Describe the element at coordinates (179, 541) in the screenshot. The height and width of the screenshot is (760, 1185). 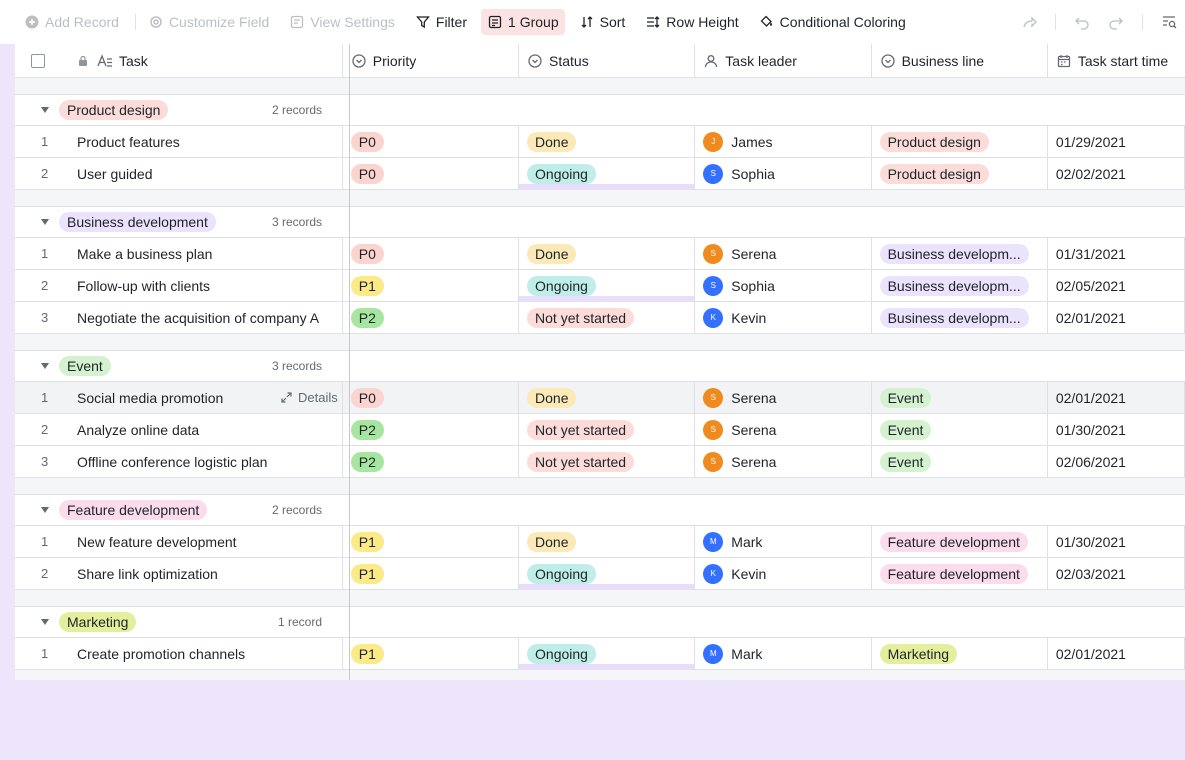
I see `task-cell: 1 New feature development` at that location.